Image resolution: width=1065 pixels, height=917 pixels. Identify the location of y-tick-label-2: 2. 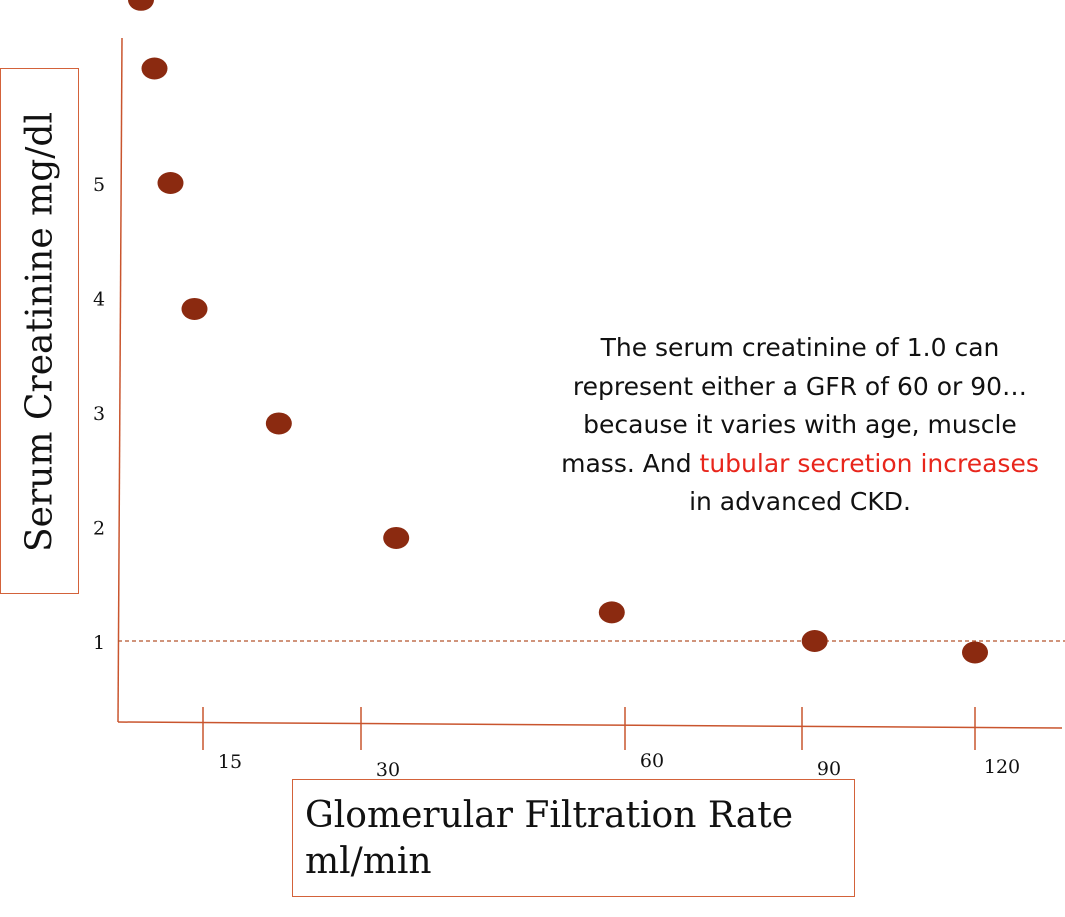
(99, 529).